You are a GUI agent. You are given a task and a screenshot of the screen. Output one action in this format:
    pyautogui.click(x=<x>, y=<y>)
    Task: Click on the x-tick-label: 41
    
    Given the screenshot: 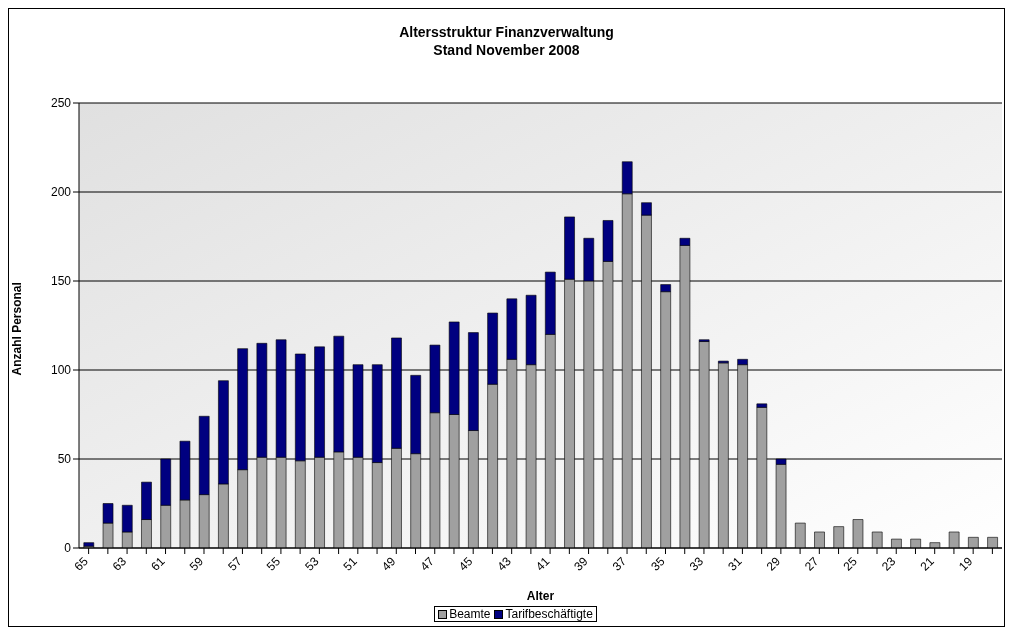 What is the action you would take?
    pyautogui.click(x=542, y=564)
    